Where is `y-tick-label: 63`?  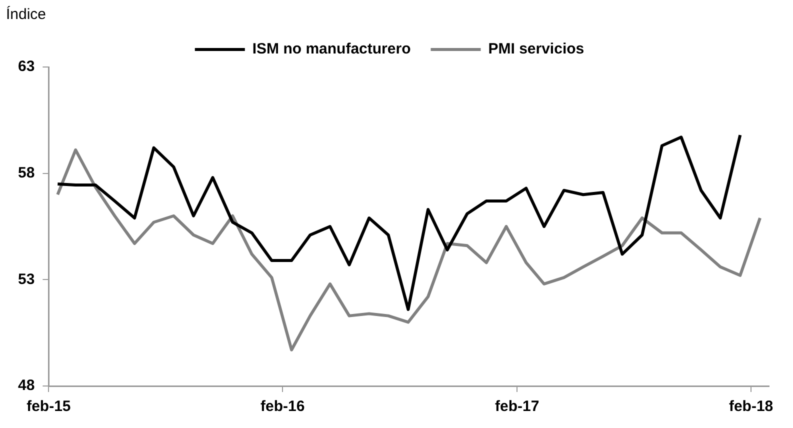
y-tick-label: 63 is located at coordinates (26, 67).